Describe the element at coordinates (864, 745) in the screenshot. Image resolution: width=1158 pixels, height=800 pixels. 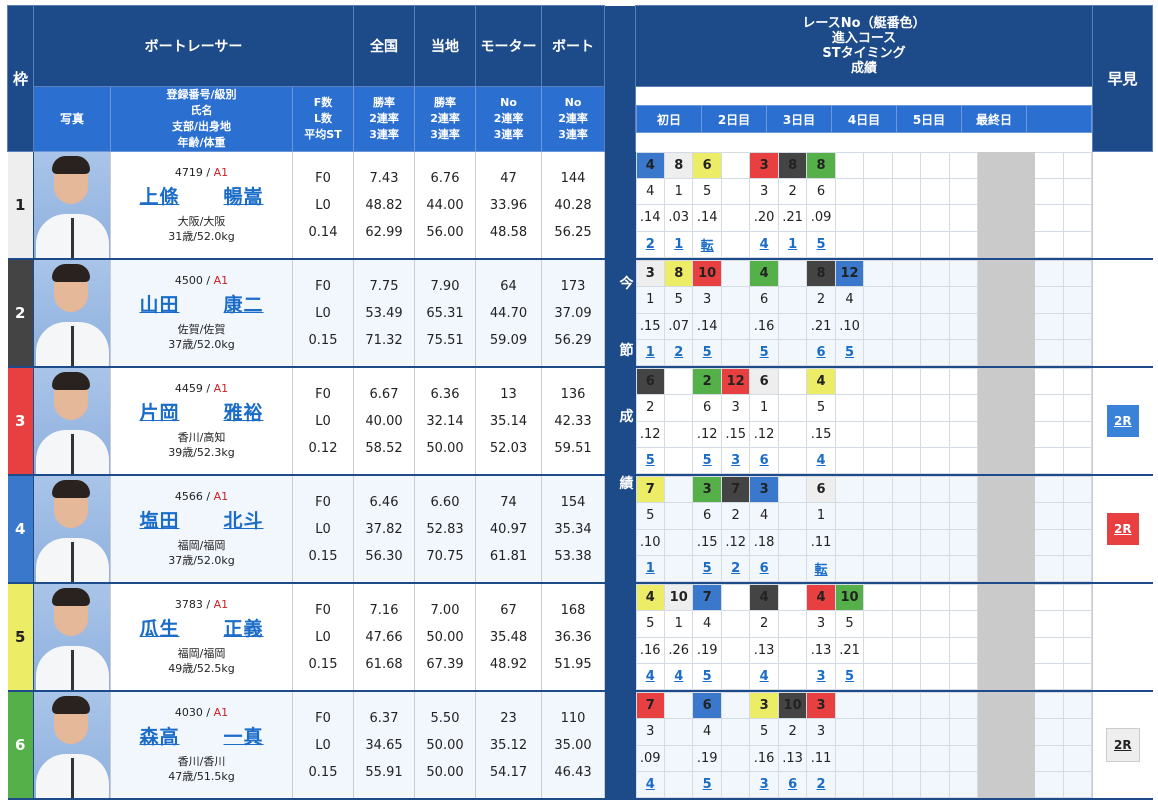
I see `race-record-grid: 7 6 3 10 3 3 4 5 2 3.09.19.16.13.11 4 5 3 6 2` at that location.